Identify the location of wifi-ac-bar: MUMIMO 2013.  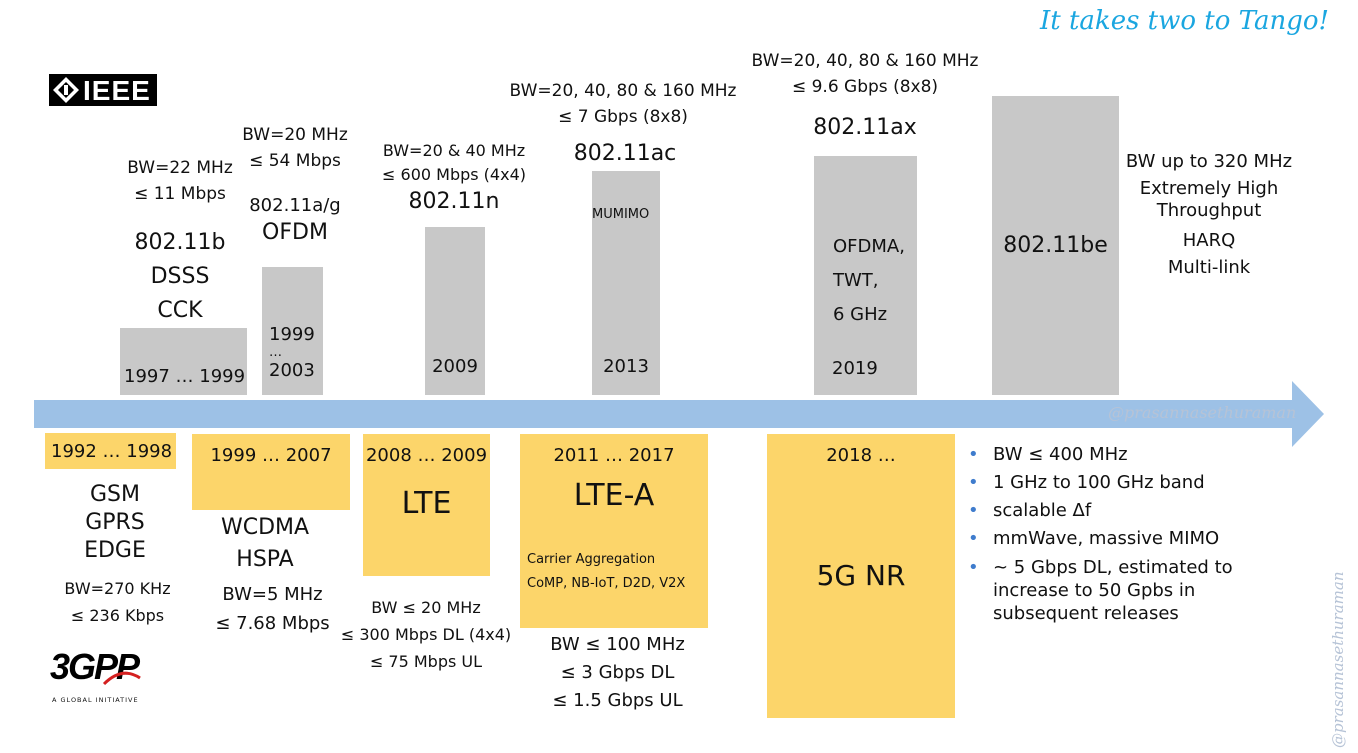
(626, 283).